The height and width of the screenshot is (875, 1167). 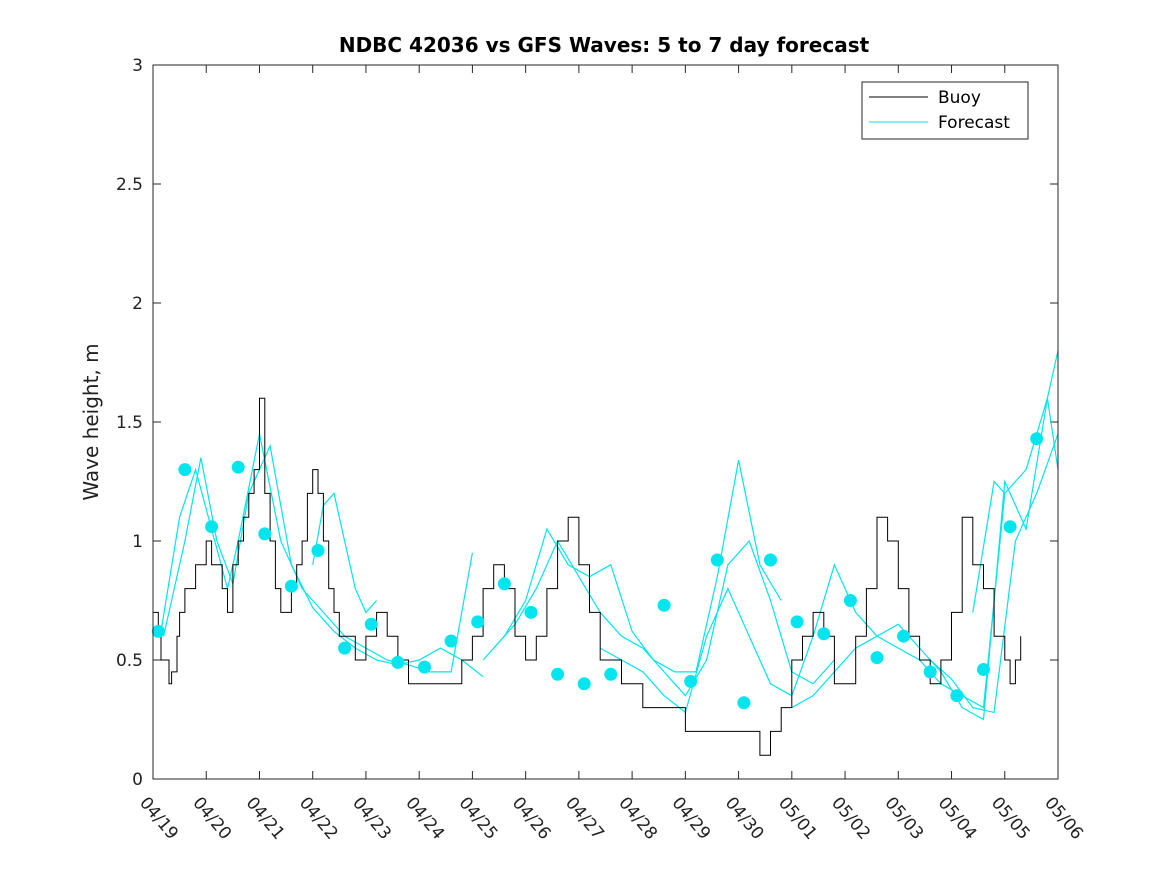 I want to click on y-tick-label: 0.5, so click(x=129, y=661).